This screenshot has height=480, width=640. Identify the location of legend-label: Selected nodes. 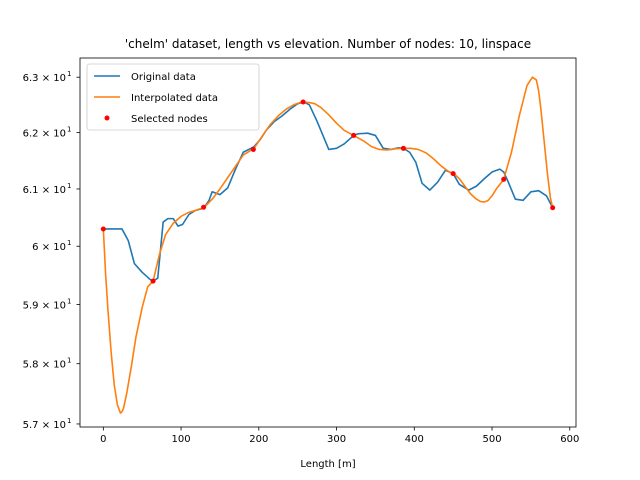
(169, 119).